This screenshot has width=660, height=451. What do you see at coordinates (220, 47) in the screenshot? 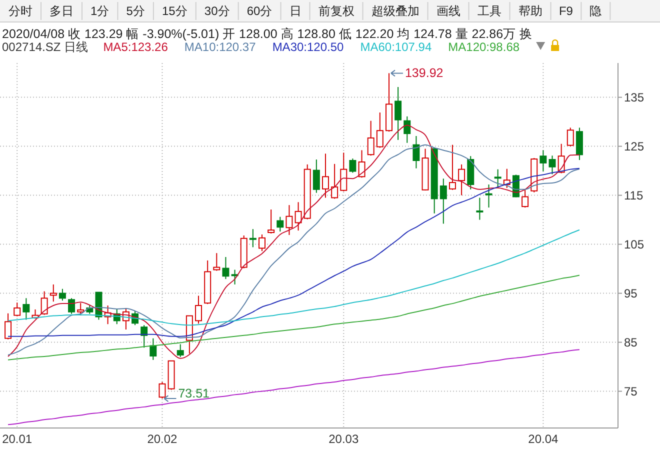
I see `text: MA10:120.37` at bounding box center [220, 47].